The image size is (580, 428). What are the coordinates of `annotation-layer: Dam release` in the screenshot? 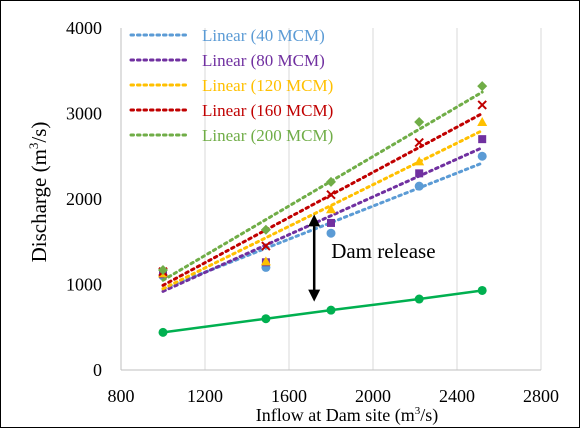 It's located at (372, 258).